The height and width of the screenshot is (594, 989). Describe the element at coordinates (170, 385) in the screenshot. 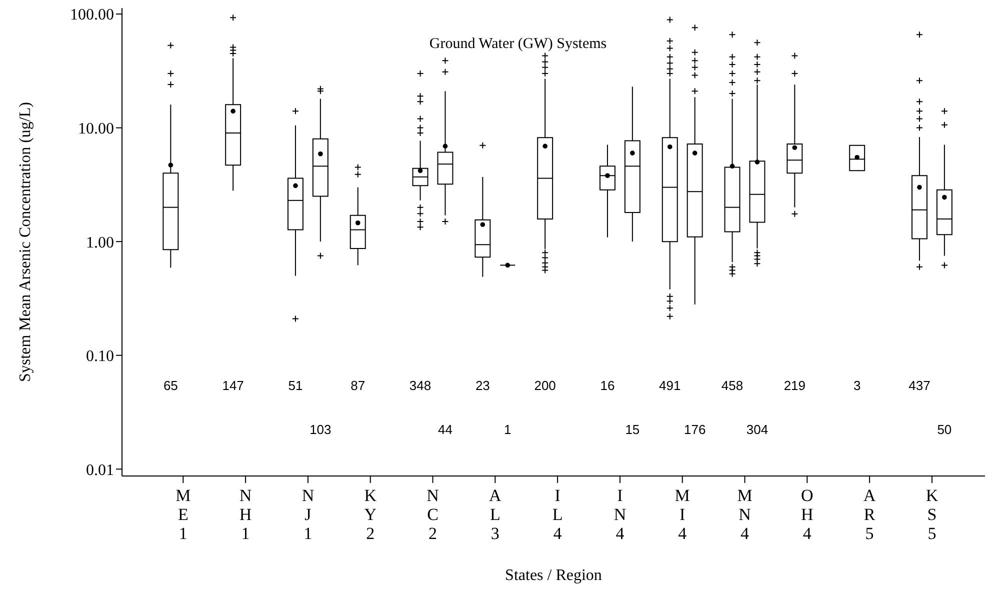

I see `annotation: 65` at that location.